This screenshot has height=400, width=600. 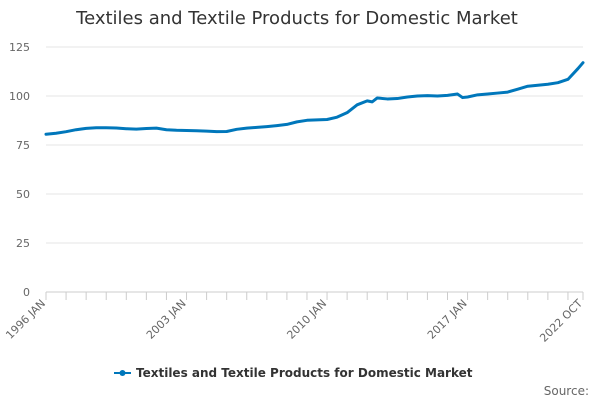 What do you see at coordinates (26, 292) in the screenshot?
I see `y-tick-label: 0` at bounding box center [26, 292].